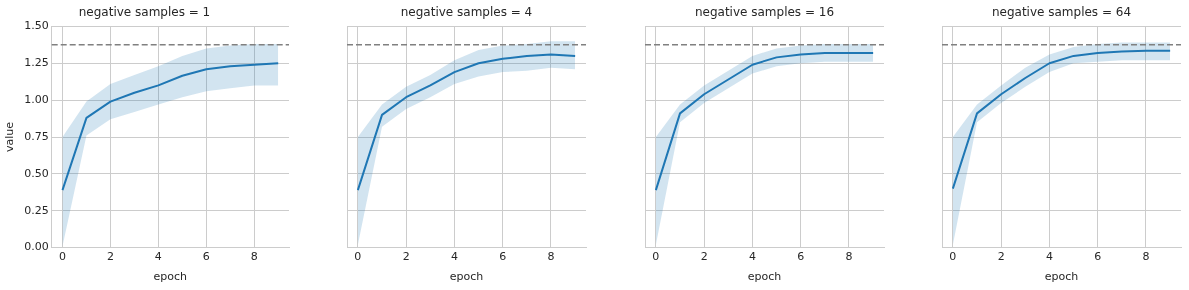 This screenshot has width=1189, height=290. Describe the element at coordinates (764, 12) in the screenshot. I see `chart-title: negative samples = 16` at that location.